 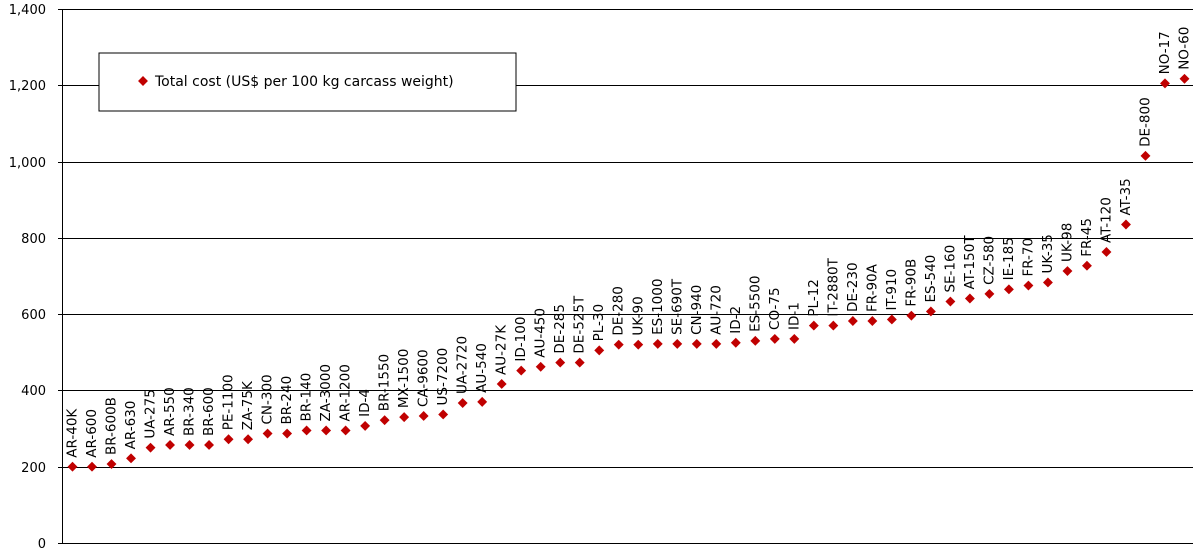 What do you see at coordinates (911, 283) in the screenshot?
I see `point-label: FR-90B` at bounding box center [911, 283].